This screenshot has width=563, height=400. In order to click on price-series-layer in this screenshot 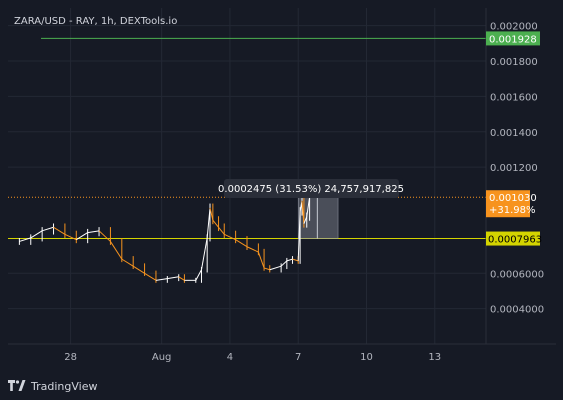, I will do `click(164, 237)`.